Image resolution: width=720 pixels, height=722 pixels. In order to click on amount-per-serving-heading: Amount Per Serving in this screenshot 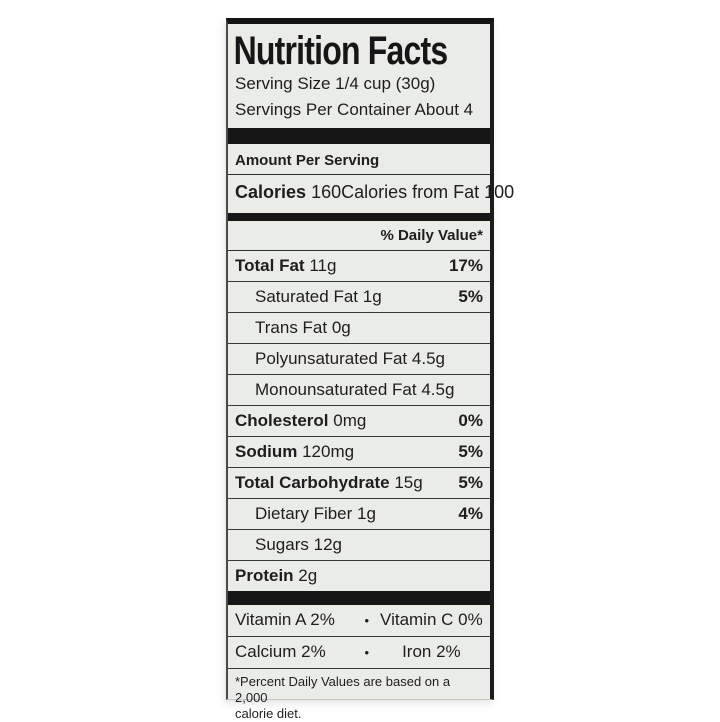, I will do `click(359, 159)`.